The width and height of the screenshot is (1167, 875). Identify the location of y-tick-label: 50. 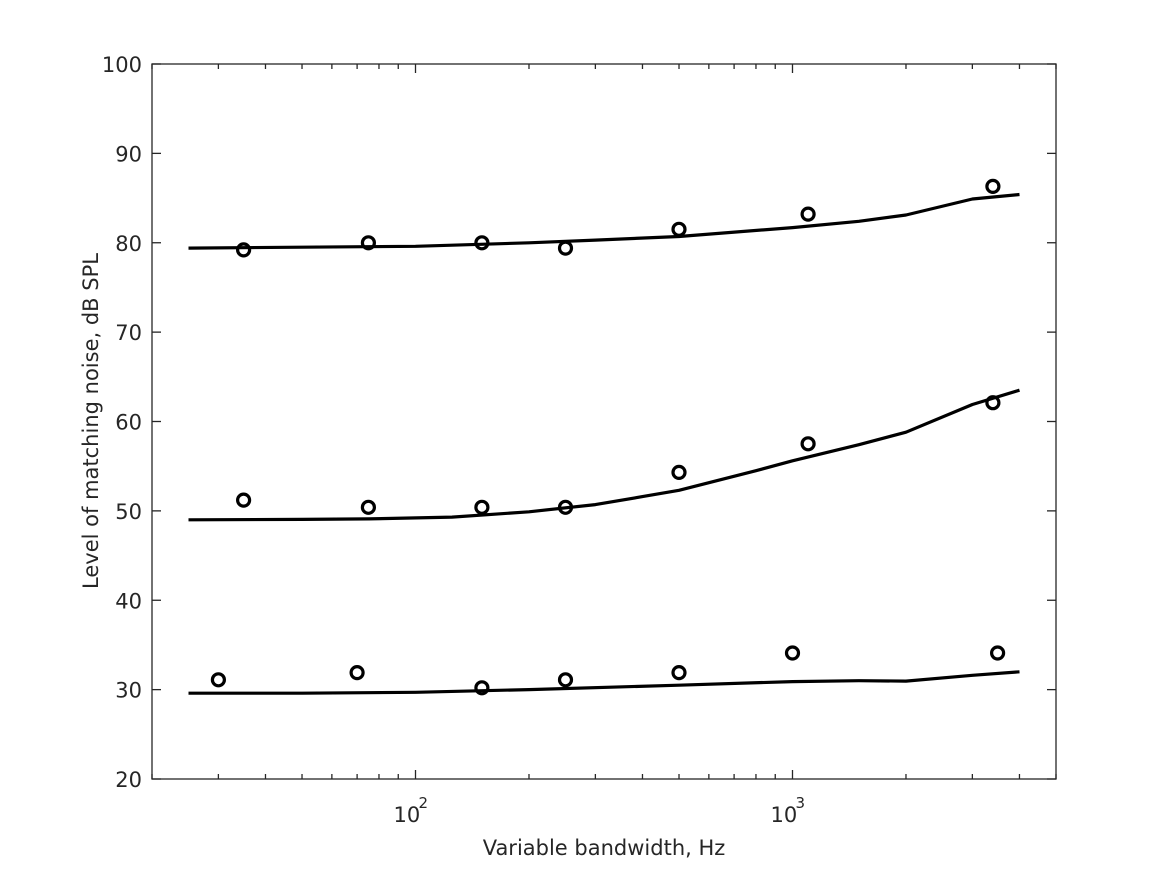
(128, 512).